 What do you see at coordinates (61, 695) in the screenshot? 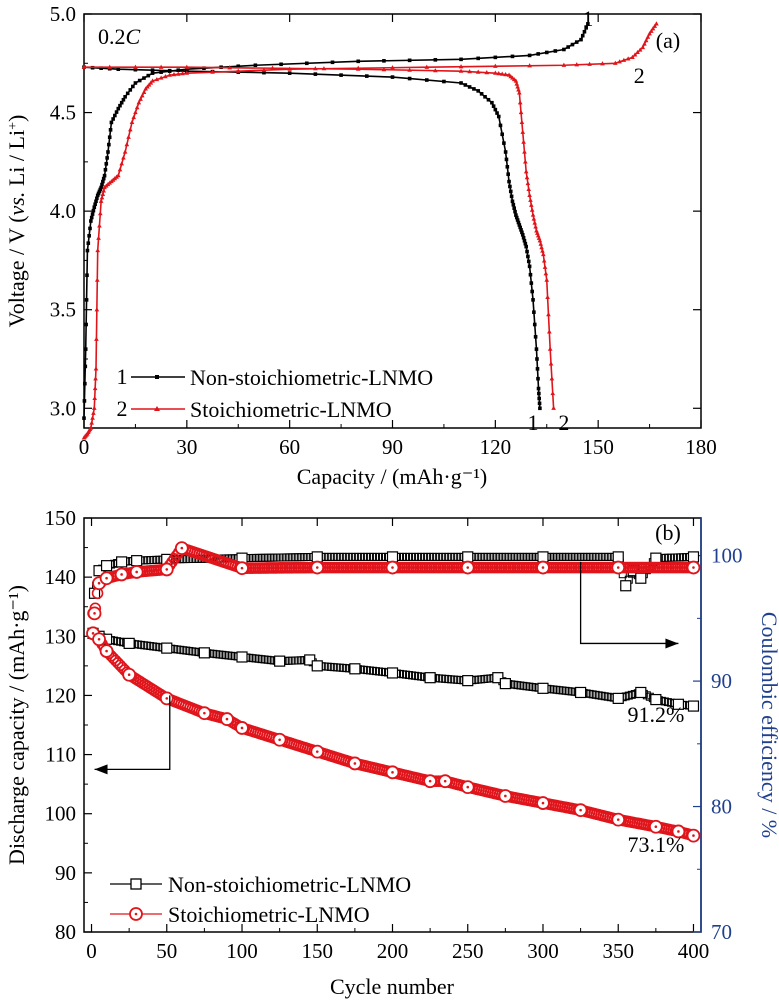
I see `y-tick-label: 120` at bounding box center [61, 695].